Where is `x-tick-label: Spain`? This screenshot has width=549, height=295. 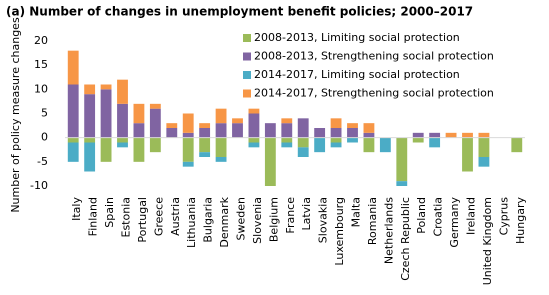
x-tick-label: Spain is located at coordinates (109, 212).